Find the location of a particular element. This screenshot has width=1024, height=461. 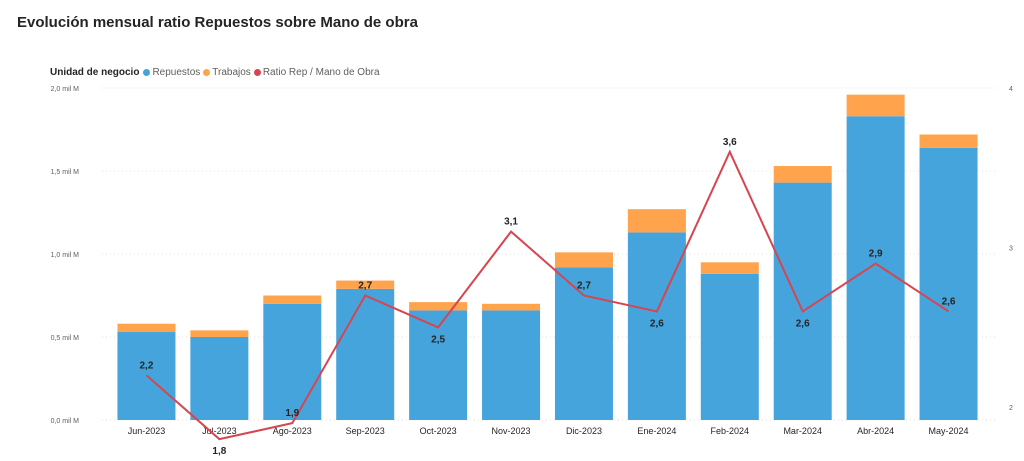

legend-item-repuestos: Repuestos is located at coordinates (171, 72).